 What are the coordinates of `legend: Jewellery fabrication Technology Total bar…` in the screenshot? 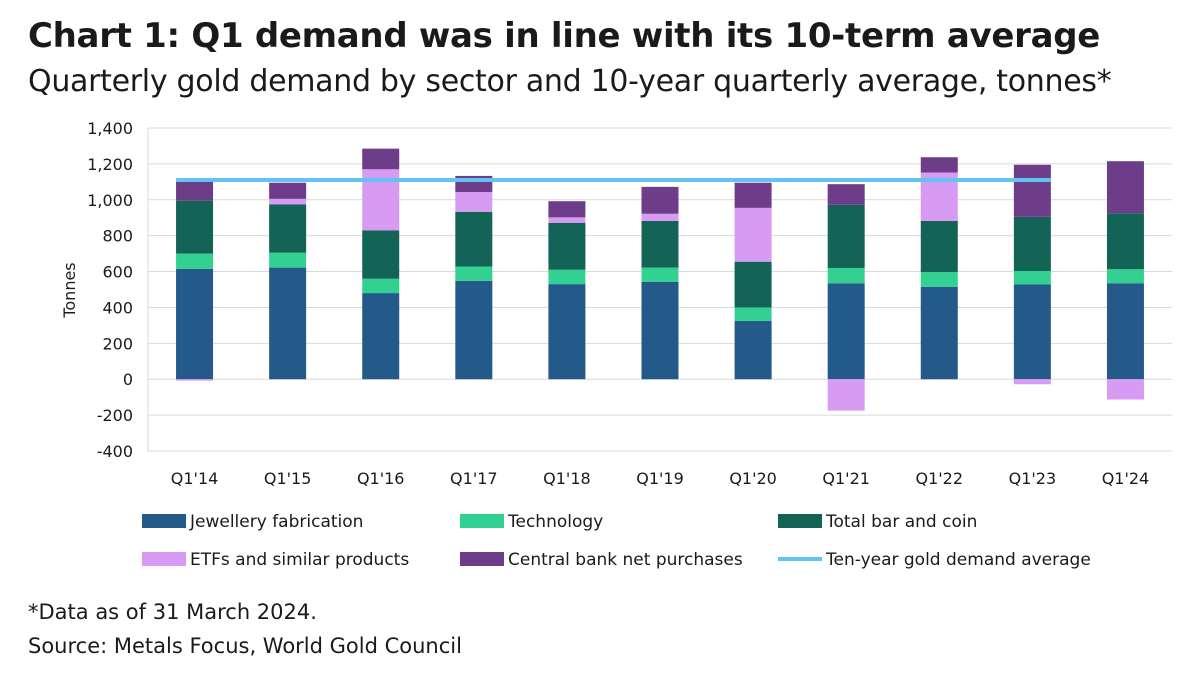 It's located at (616, 541).